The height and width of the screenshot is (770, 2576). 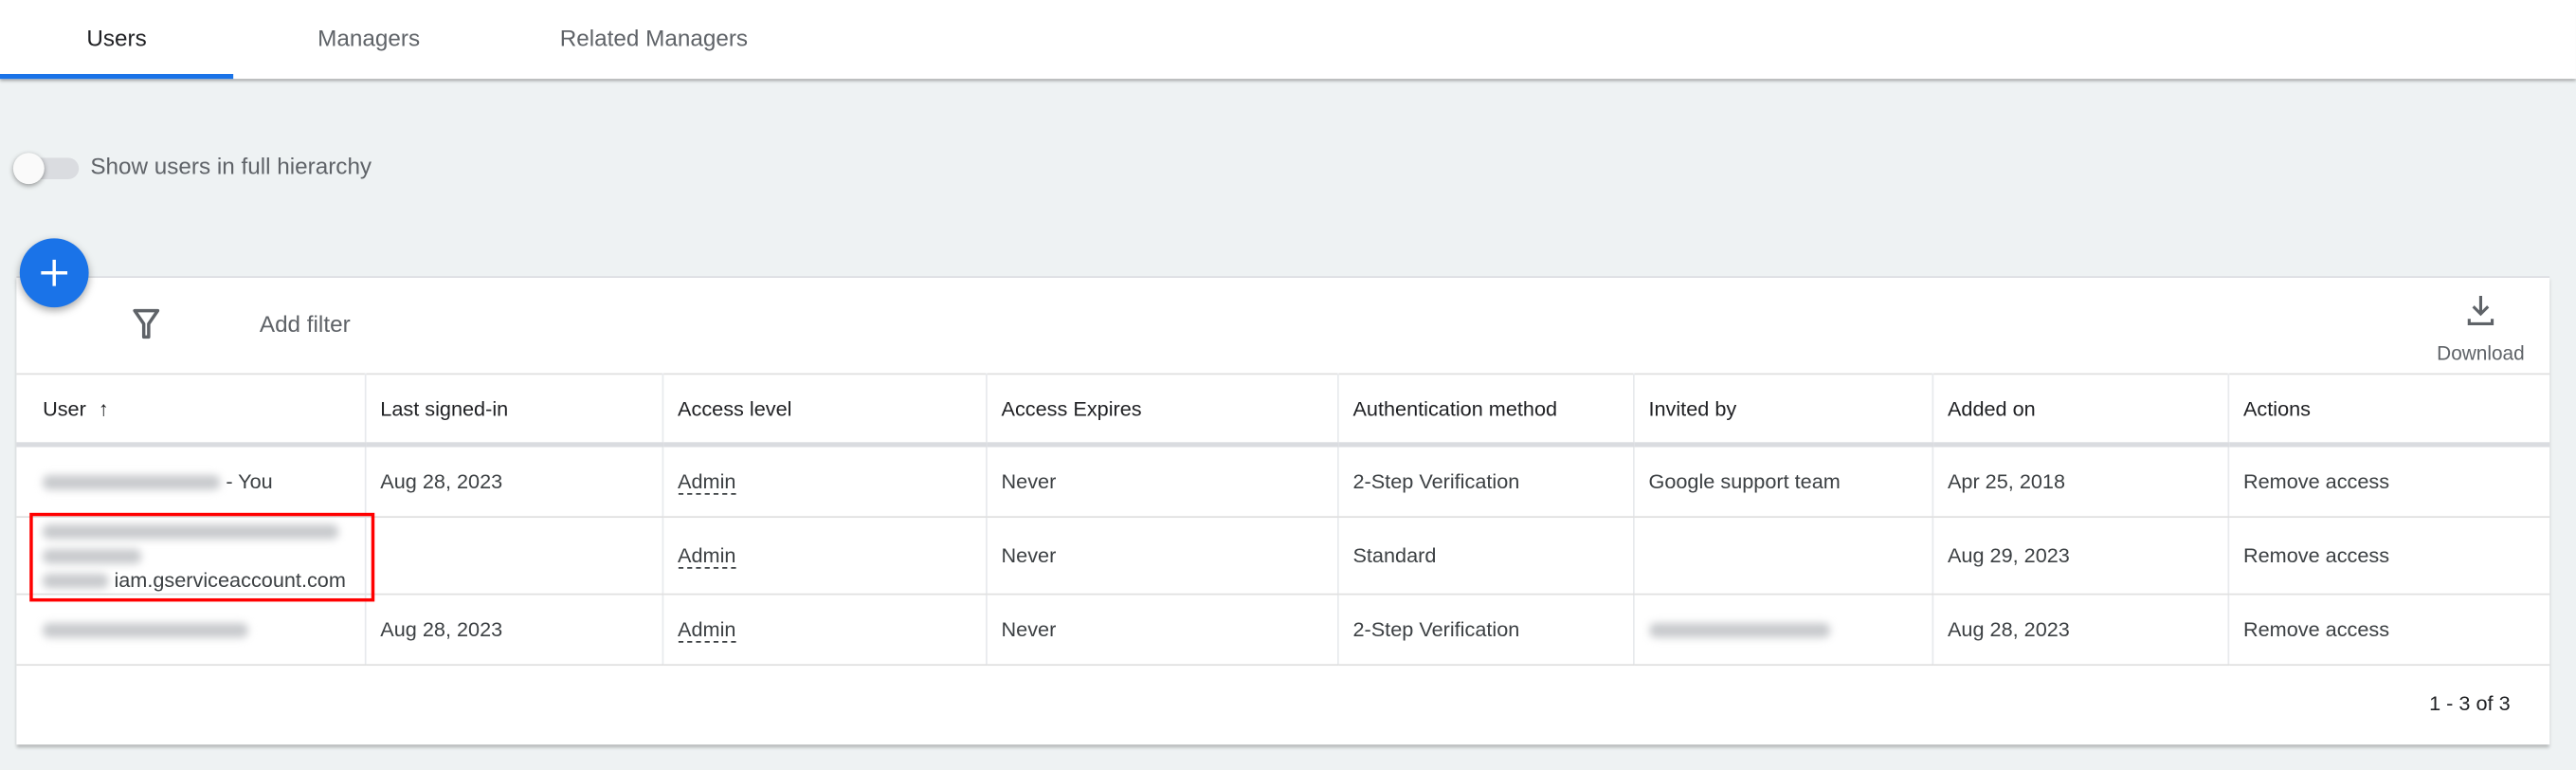 What do you see at coordinates (2080, 481) in the screenshot?
I see `added-on-cell: Apr 25, 2018` at bounding box center [2080, 481].